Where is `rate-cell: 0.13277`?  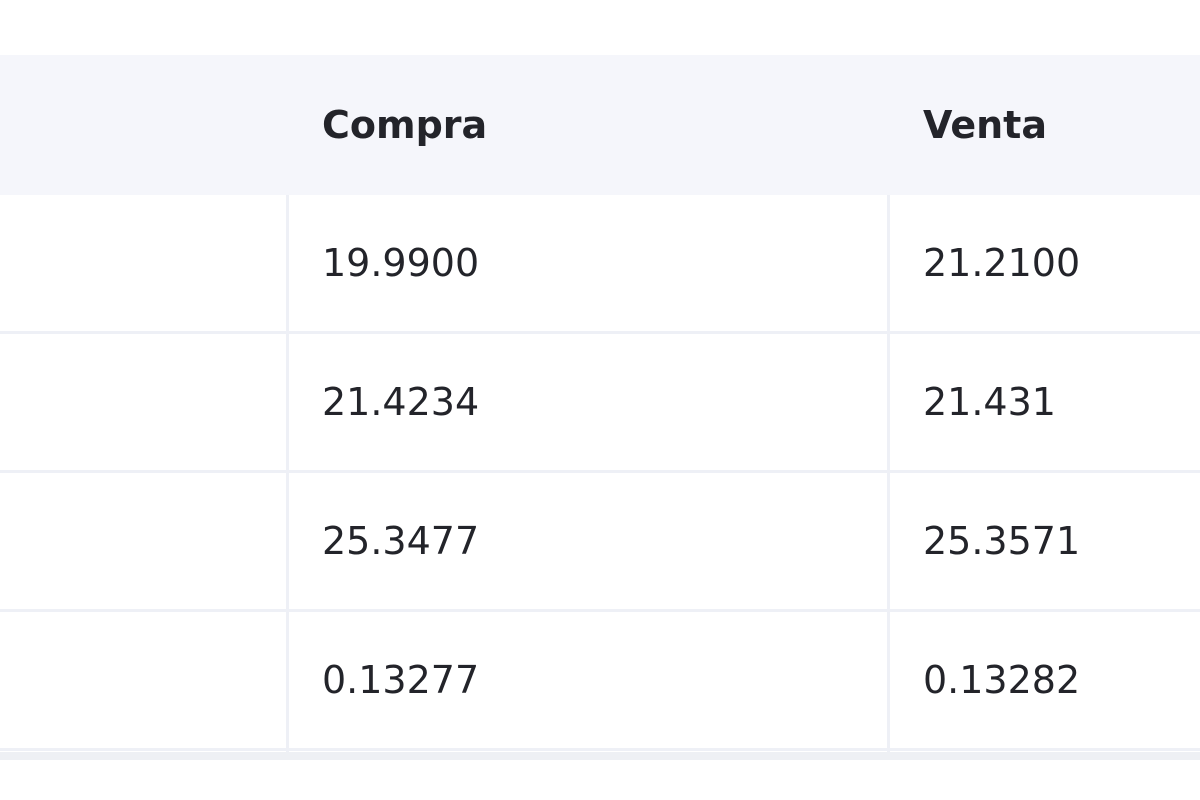
rate-cell: 0.13277 is located at coordinates (401, 680).